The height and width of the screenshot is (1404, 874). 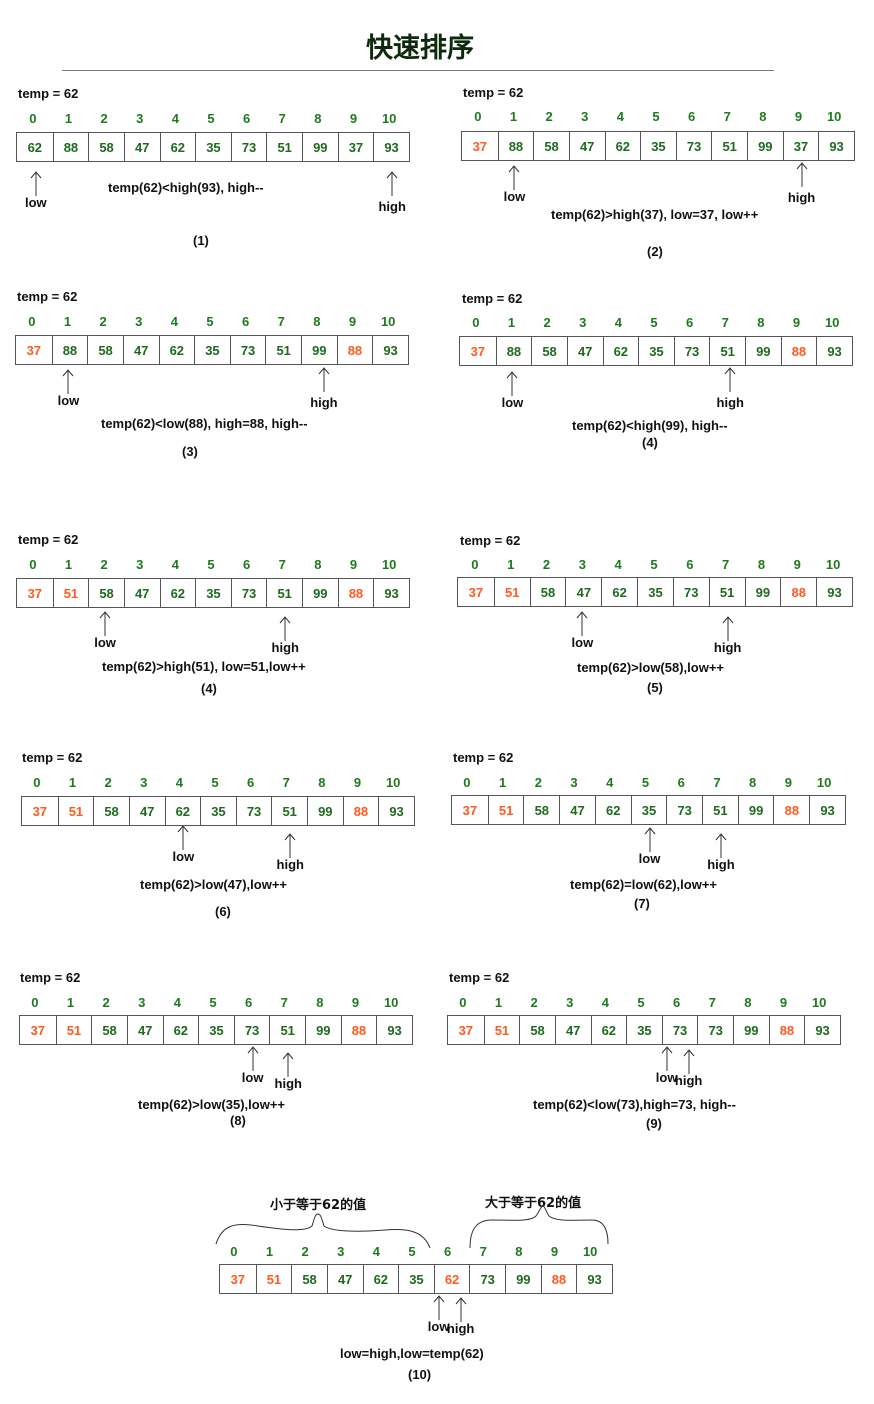 I want to click on step-note: temp(62)<high(99), high--, so click(x=650, y=425).